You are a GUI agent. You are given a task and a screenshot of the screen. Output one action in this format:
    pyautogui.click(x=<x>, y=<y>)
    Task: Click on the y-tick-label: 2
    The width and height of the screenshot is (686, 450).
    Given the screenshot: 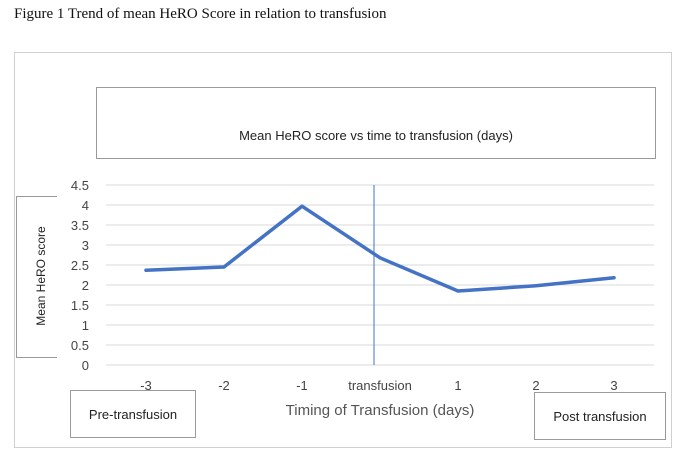 What is the action you would take?
    pyautogui.click(x=85, y=285)
    